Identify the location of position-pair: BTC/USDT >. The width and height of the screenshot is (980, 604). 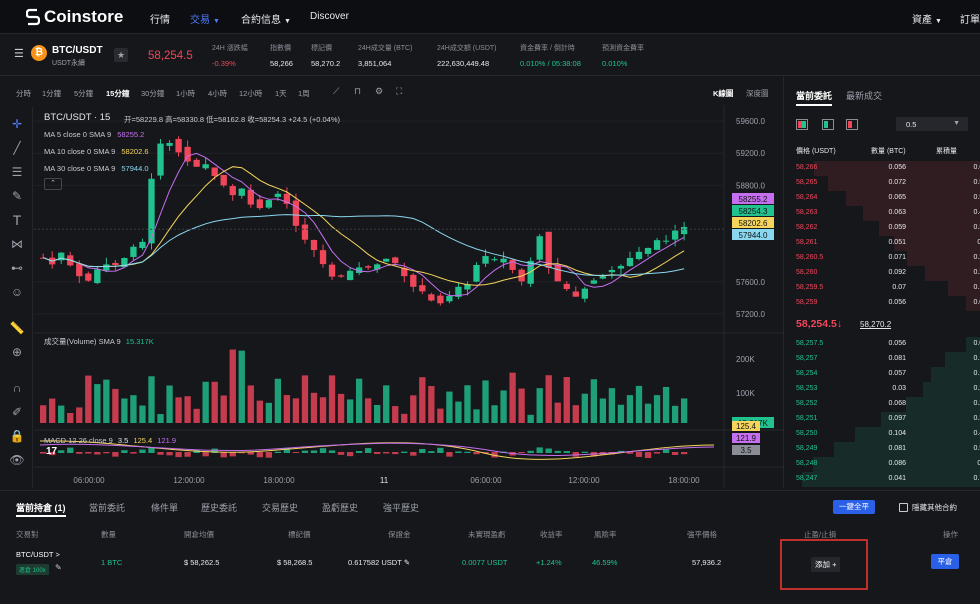
(38, 554).